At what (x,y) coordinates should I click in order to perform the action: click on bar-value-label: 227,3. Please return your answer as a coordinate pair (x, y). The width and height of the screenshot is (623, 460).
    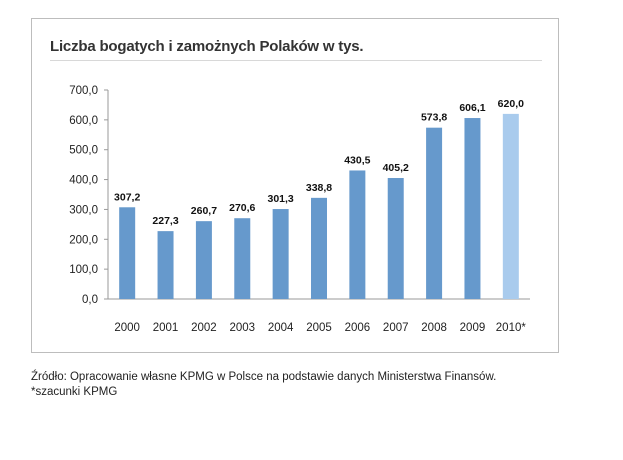
    Looking at the image, I should click on (165, 221).